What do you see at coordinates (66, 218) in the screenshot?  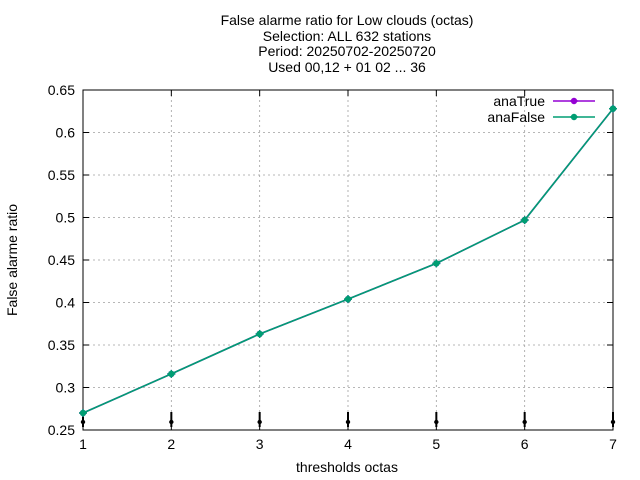 I see `y-tick-label: 0.5` at bounding box center [66, 218].